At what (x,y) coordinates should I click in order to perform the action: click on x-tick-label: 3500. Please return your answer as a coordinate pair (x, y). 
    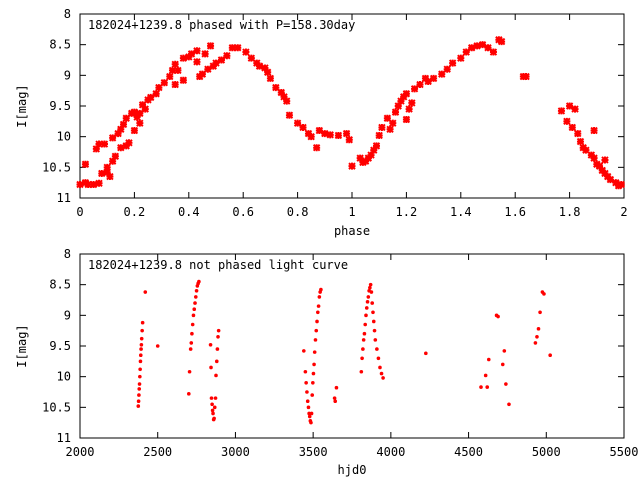
    Looking at the image, I should click on (313, 452).